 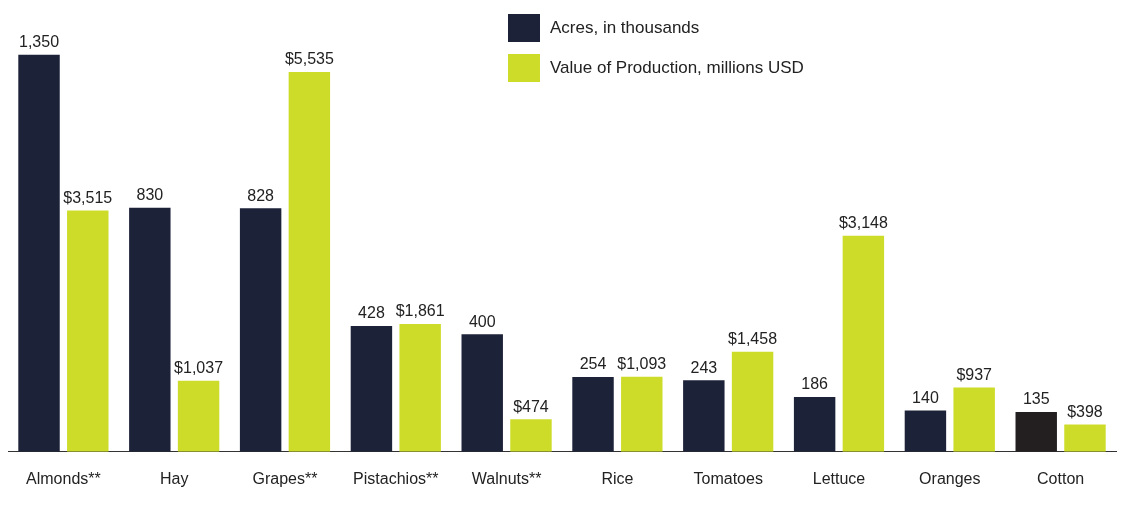 I want to click on x-tick-label: Hay, so click(x=174, y=478).